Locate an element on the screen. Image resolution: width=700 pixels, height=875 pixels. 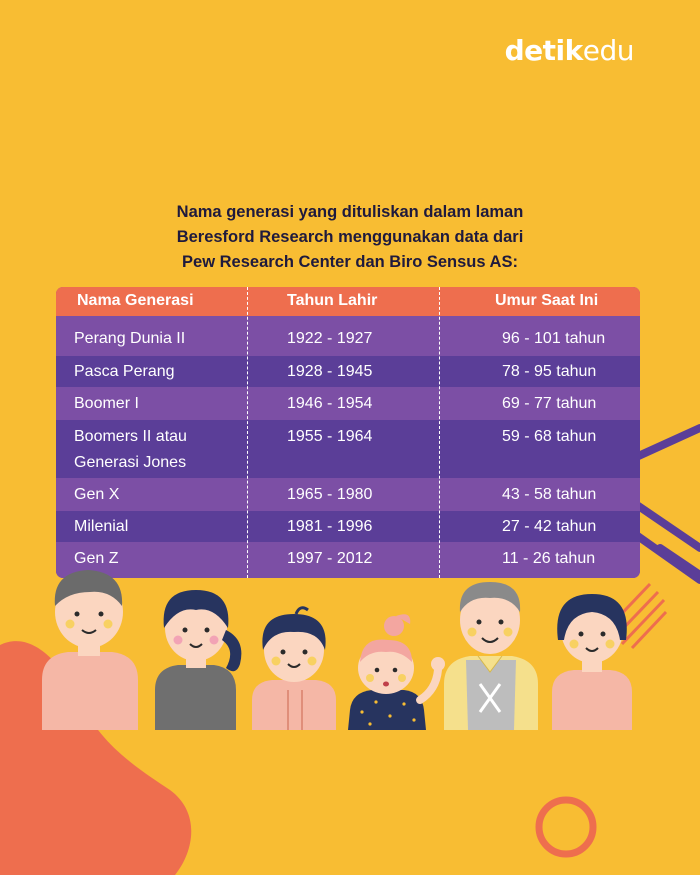
detikedu-logo: detikedu is located at coordinates (569, 50).